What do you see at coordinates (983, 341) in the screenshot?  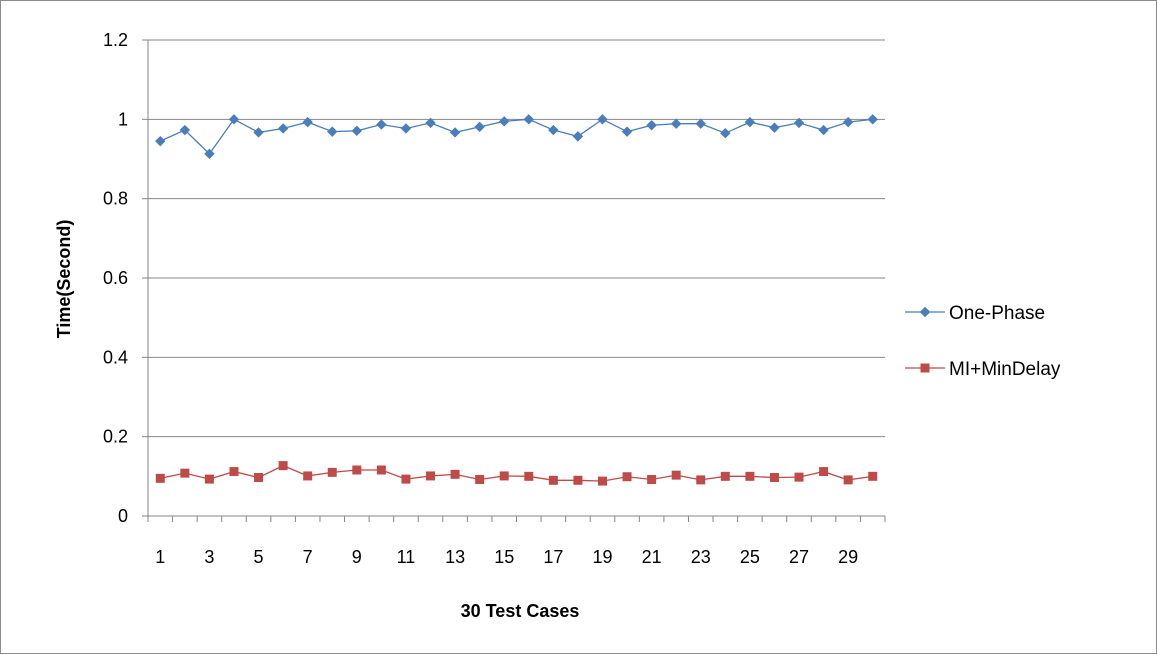 I see `legend: One-Phase MI+MinDelay` at bounding box center [983, 341].